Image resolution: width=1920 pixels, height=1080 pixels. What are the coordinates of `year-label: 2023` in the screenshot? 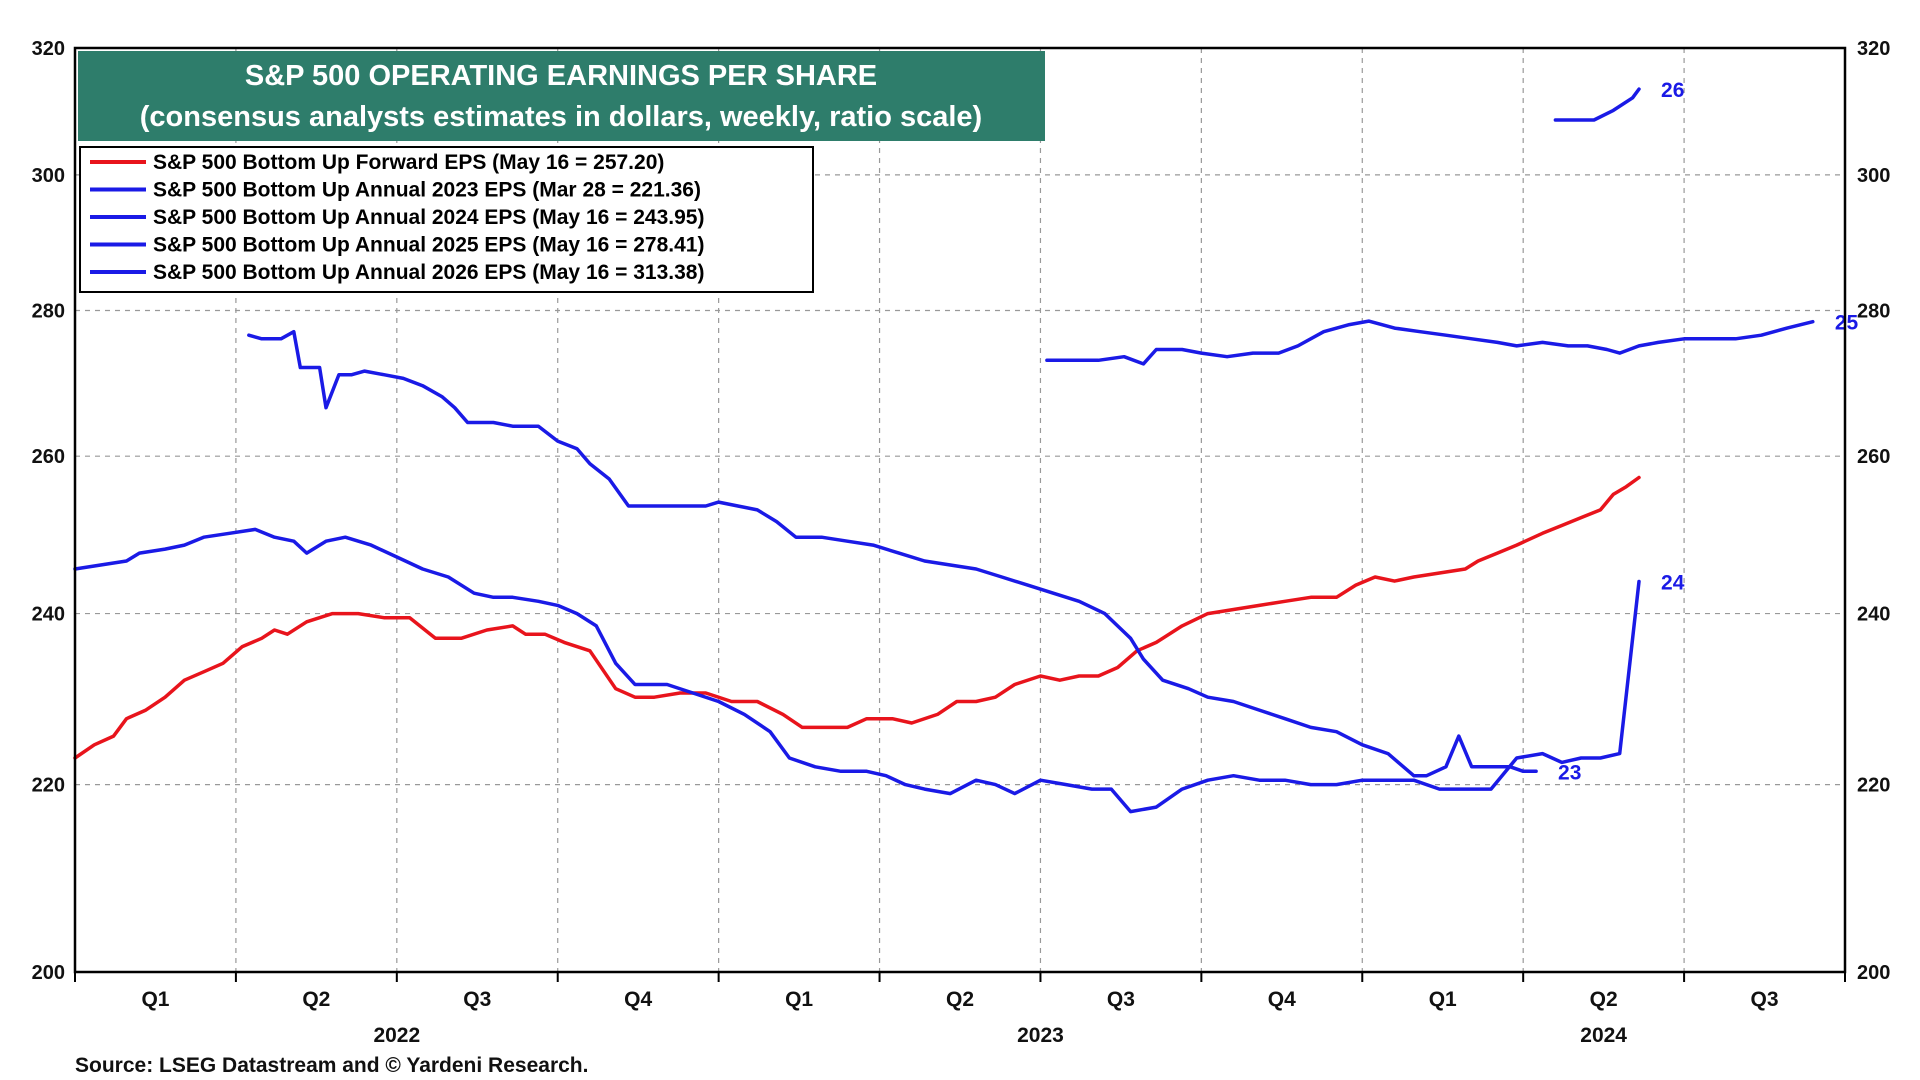 It's located at (1040, 1035).